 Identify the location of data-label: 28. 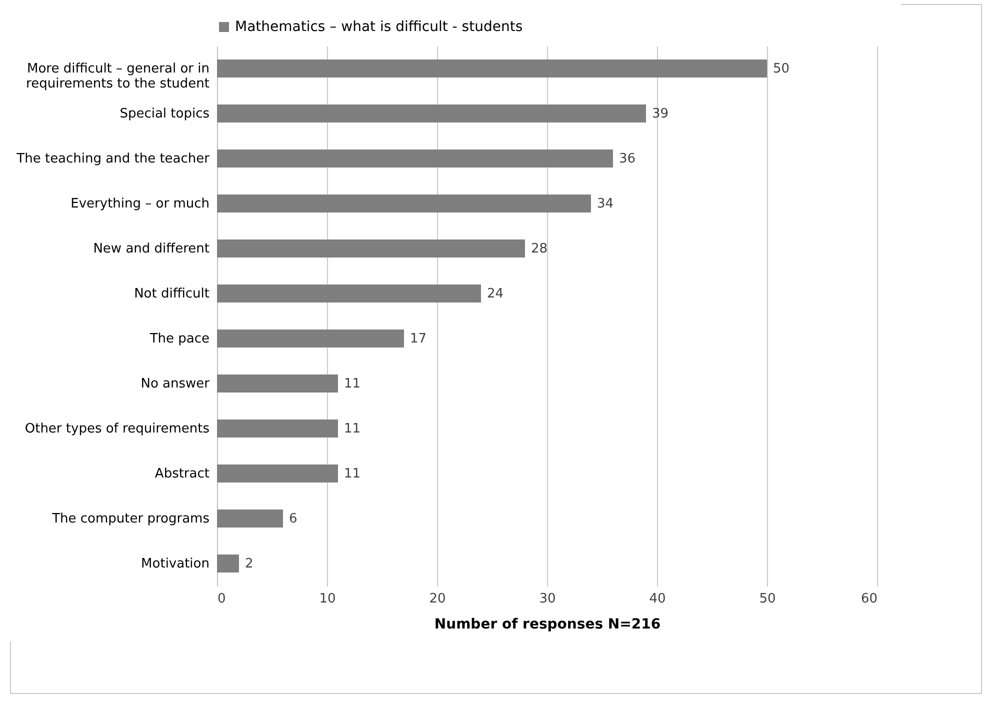
(539, 249).